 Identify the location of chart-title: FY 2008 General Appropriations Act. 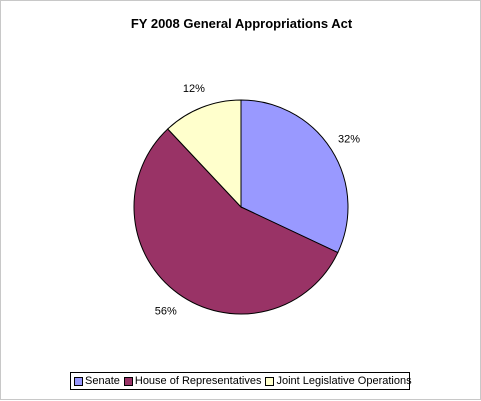
(241, 23).